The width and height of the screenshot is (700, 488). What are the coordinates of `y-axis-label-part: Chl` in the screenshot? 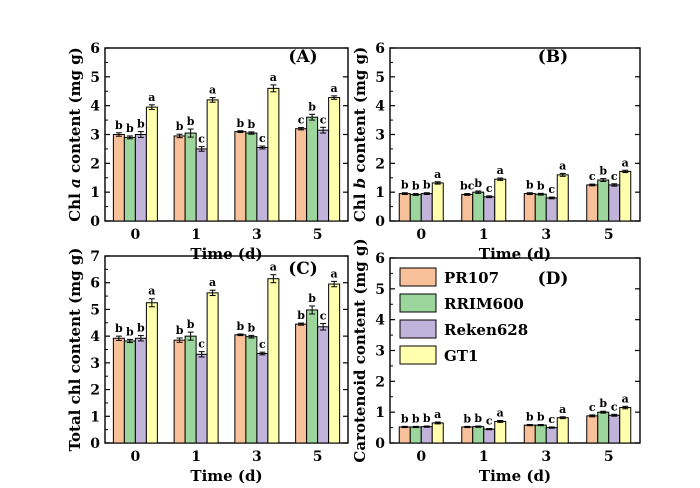 It's located at (360, 205).